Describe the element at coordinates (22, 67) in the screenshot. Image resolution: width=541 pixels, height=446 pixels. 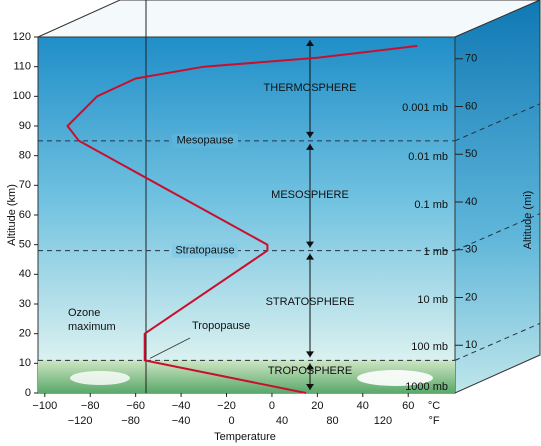
I see `y-tick-label: 110` at that location.